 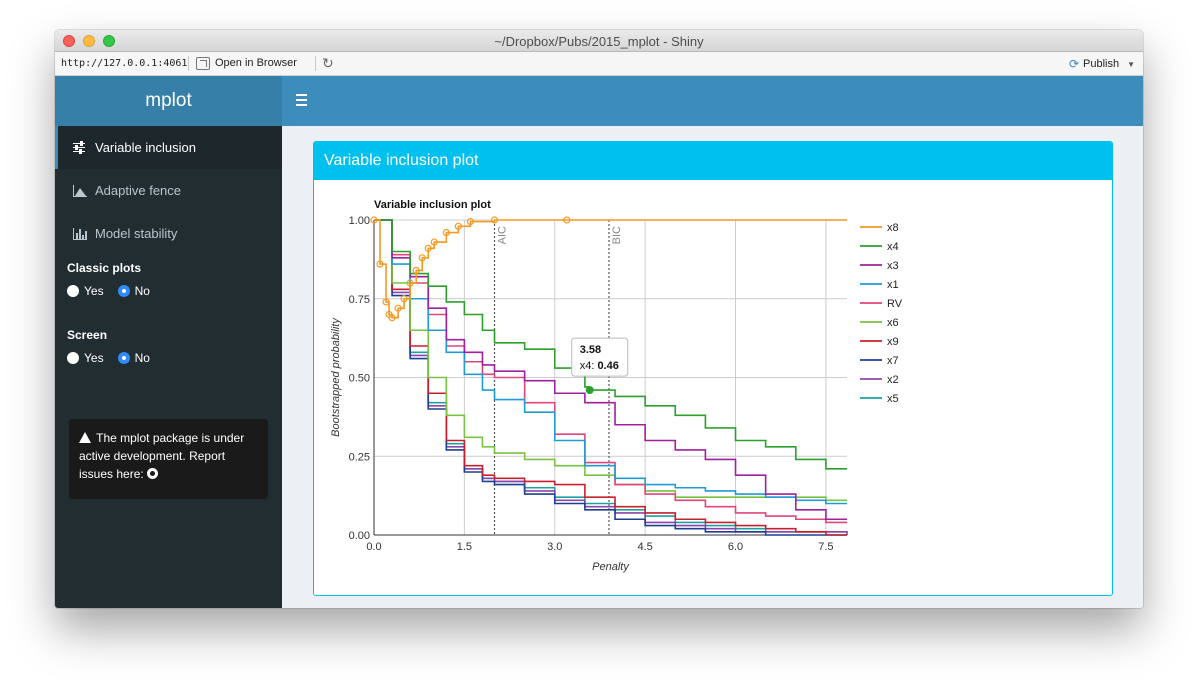 What do you see at coordinates (124, 63) in the screenshot?
I see `url-text: http://127.0.0.1:4061` at bounding box center [124, 63].